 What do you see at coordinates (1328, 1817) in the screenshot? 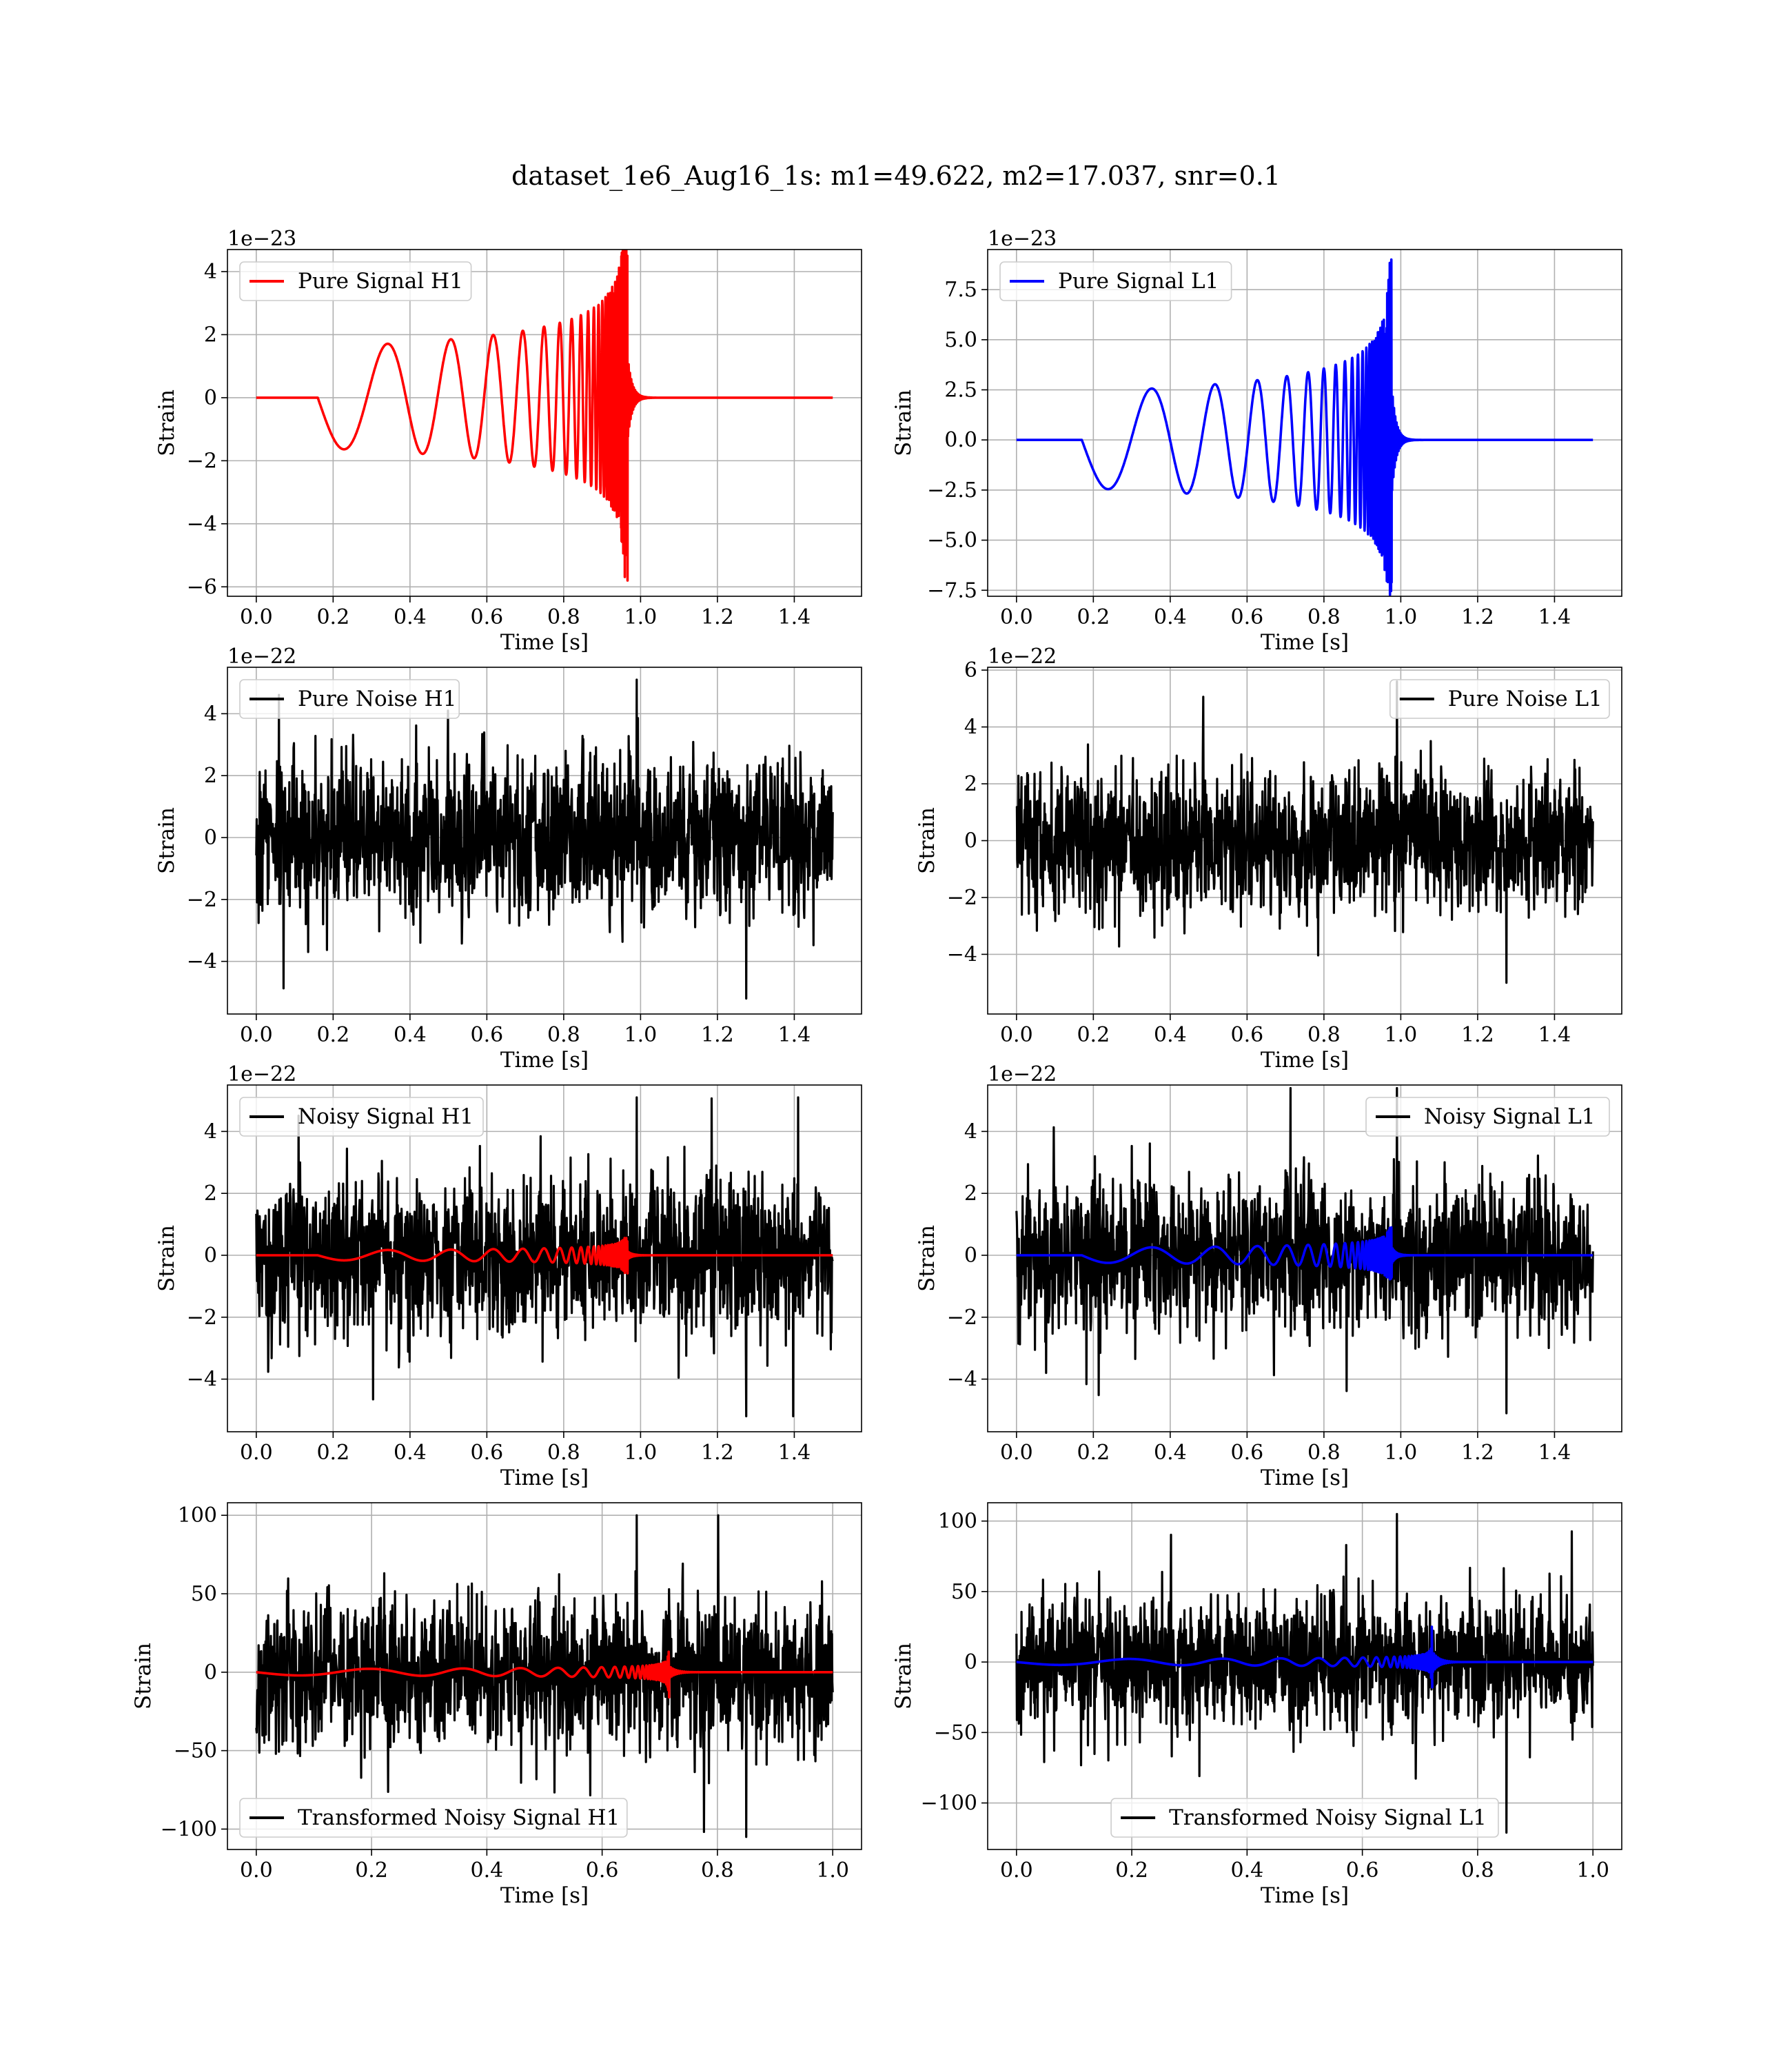
I see `legend-label: Transformed Noisy Signal L1` at bounding box center [1328, 1817].